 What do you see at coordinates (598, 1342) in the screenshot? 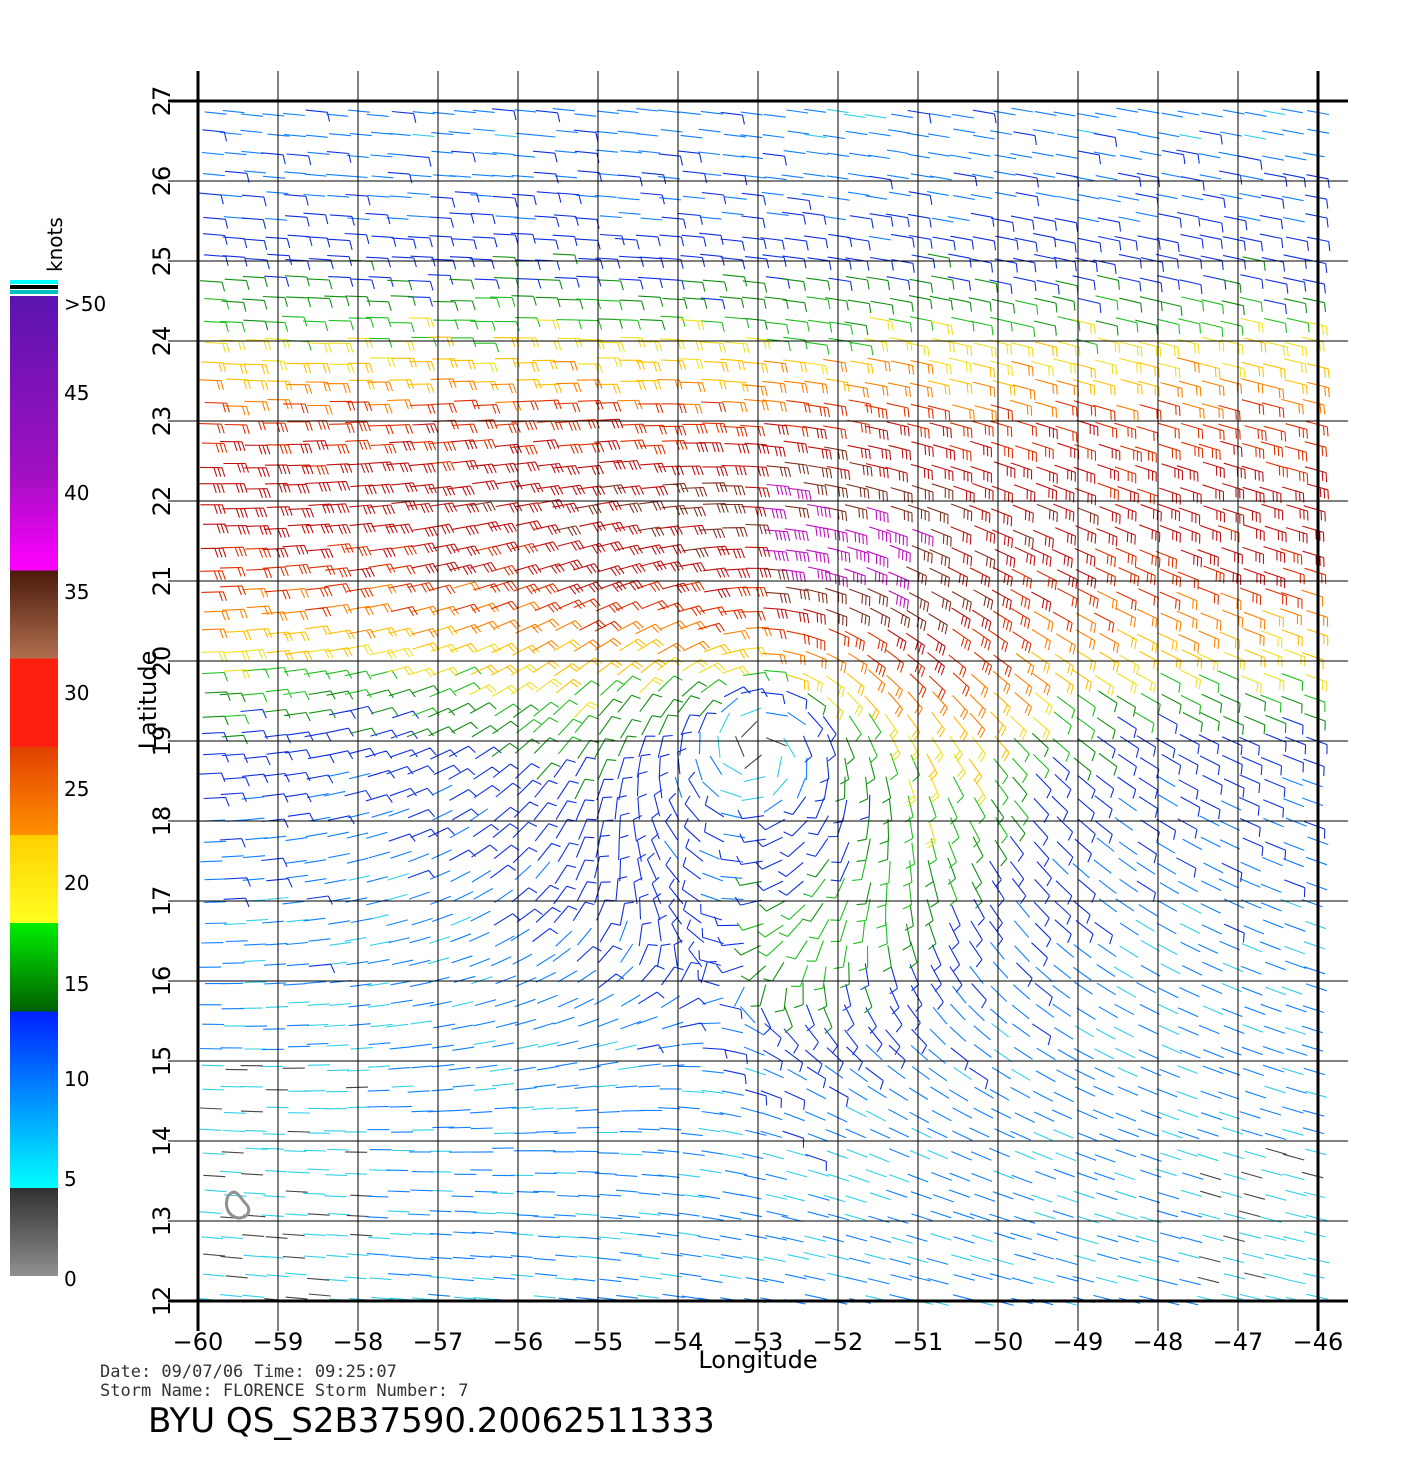
I see `x-tick-label: −55` at bounding box center [598, 1342].